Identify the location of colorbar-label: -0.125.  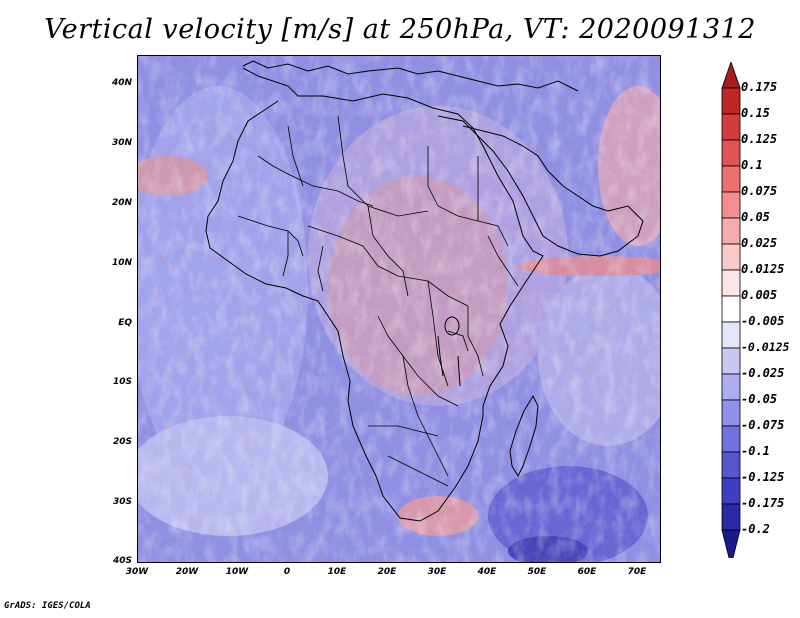
(763, 477).